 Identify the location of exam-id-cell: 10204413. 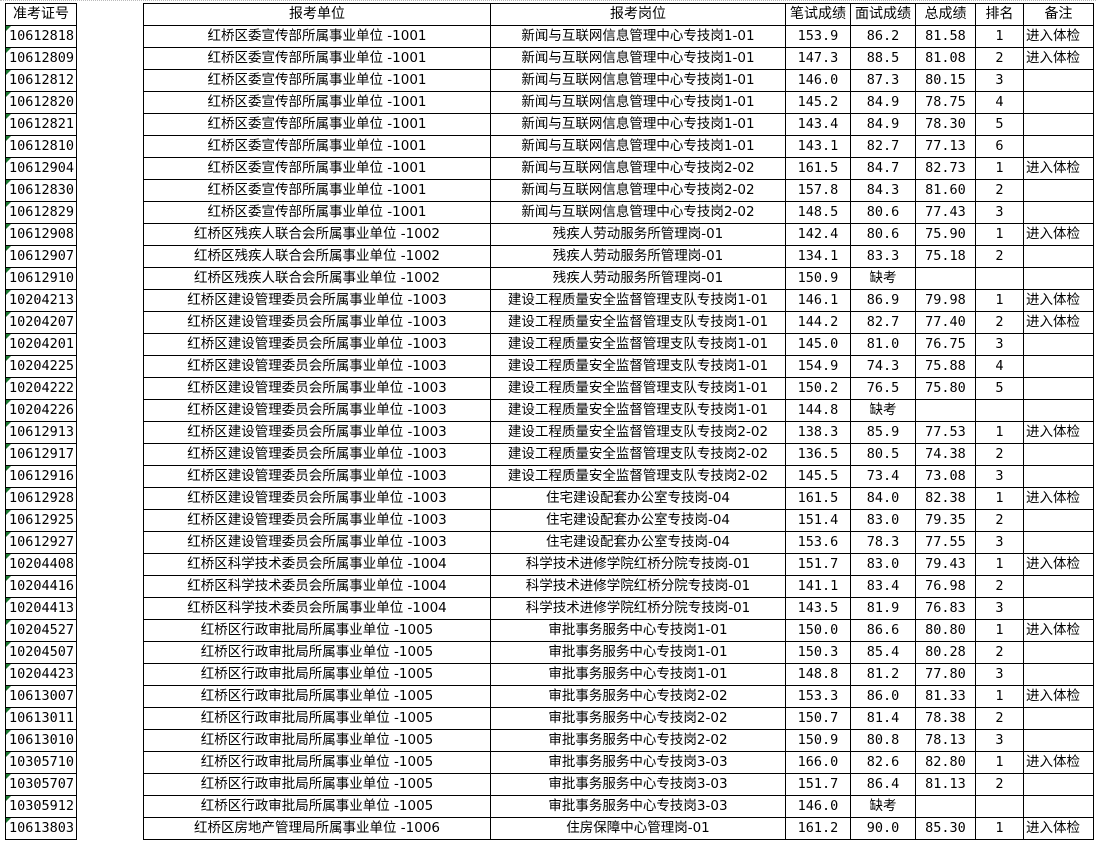
(41, 608).